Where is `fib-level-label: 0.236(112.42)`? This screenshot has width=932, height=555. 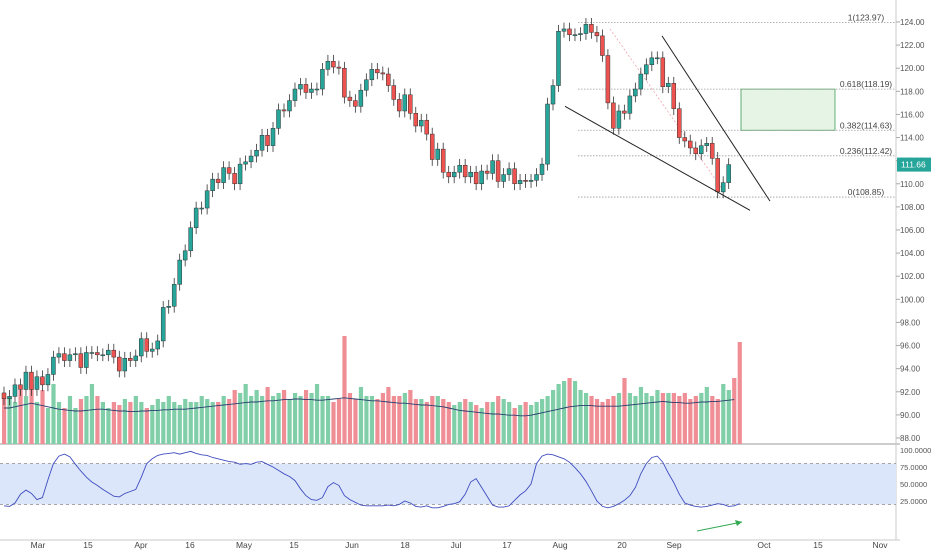
fib-level-label: 0.236(112.42) is located at coordinates (866, 151).